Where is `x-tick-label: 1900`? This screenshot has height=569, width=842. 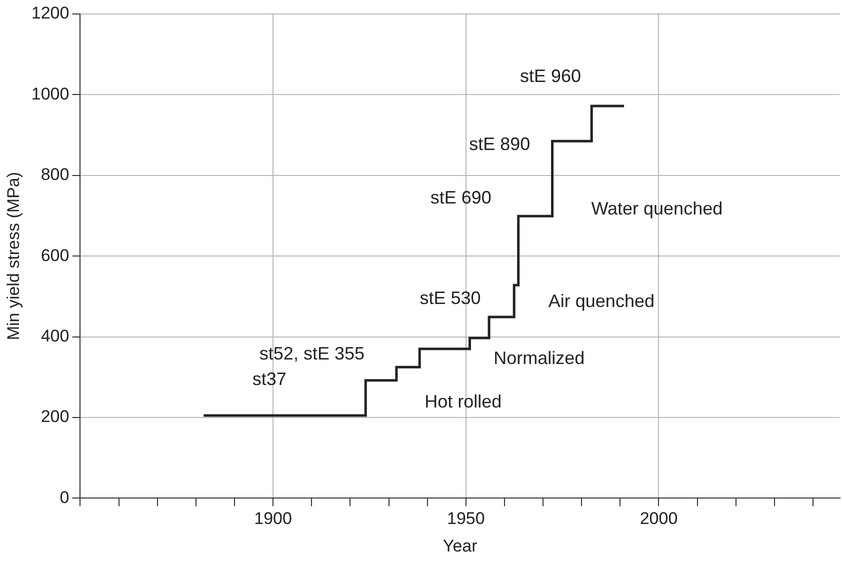 x-tick-label: 1900 is located at coordinates (273, 518).